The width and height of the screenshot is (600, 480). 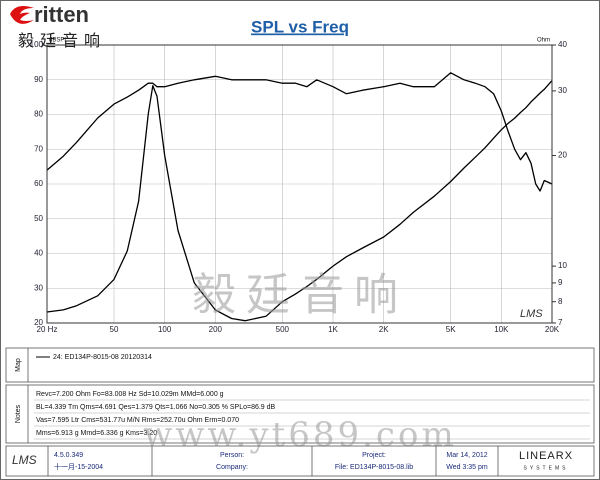 What do you see at coordinates (562, 44) in the screenshot?
I see `y2-tick-label: 40` at bounding box center [562, 44].